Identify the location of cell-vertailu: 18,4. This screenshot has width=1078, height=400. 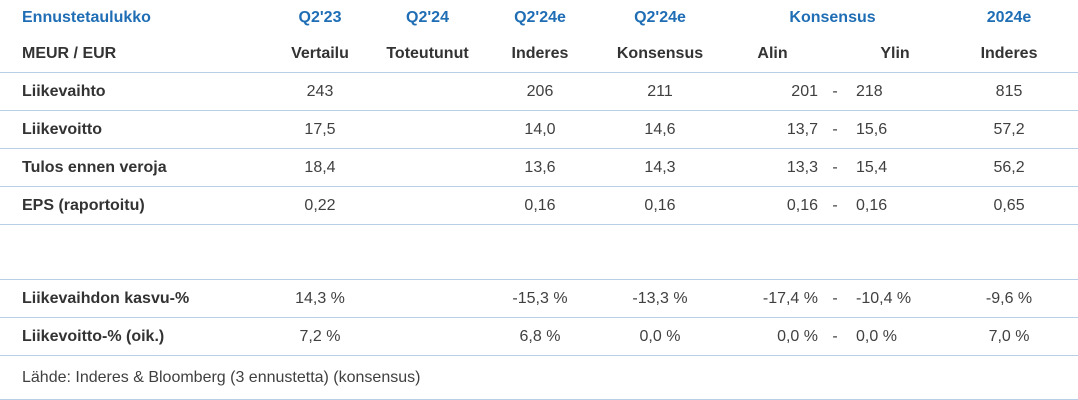
(320, 167).